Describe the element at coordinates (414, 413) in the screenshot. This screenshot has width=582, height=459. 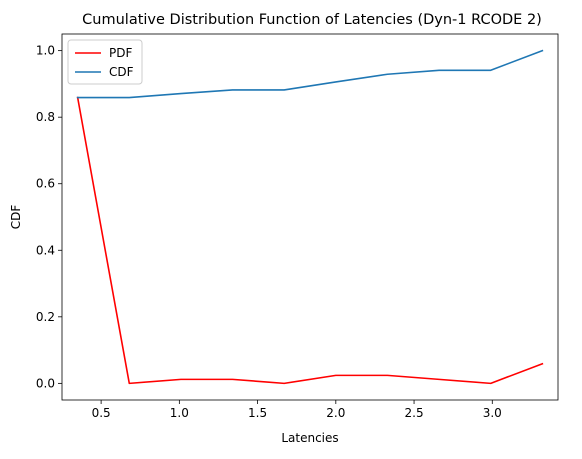
I see `x-tick-label: 2.5` at that location.